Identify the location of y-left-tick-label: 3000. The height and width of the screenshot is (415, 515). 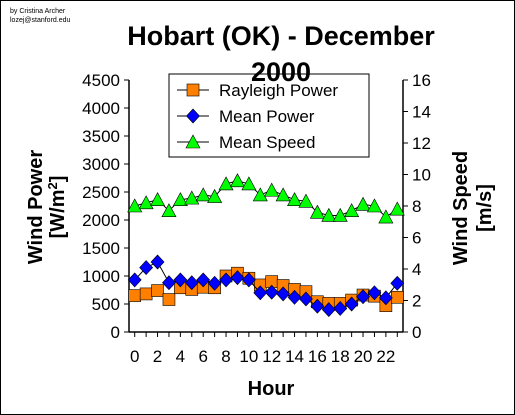
(101, 164).